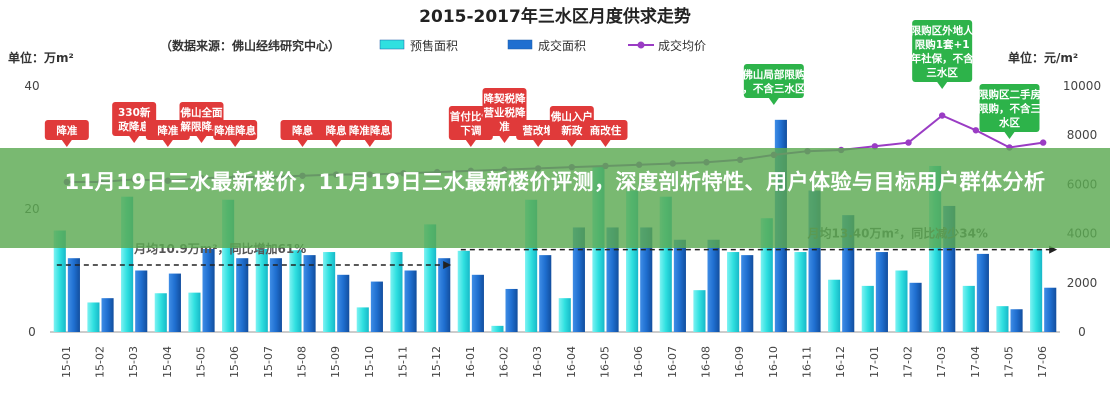 This screenshot has width=1110, height=400. What do you see at coordinates (571, 362) in the screenshot?
I see `x-tick-label: 16-04` at bounding box center [571, 362].